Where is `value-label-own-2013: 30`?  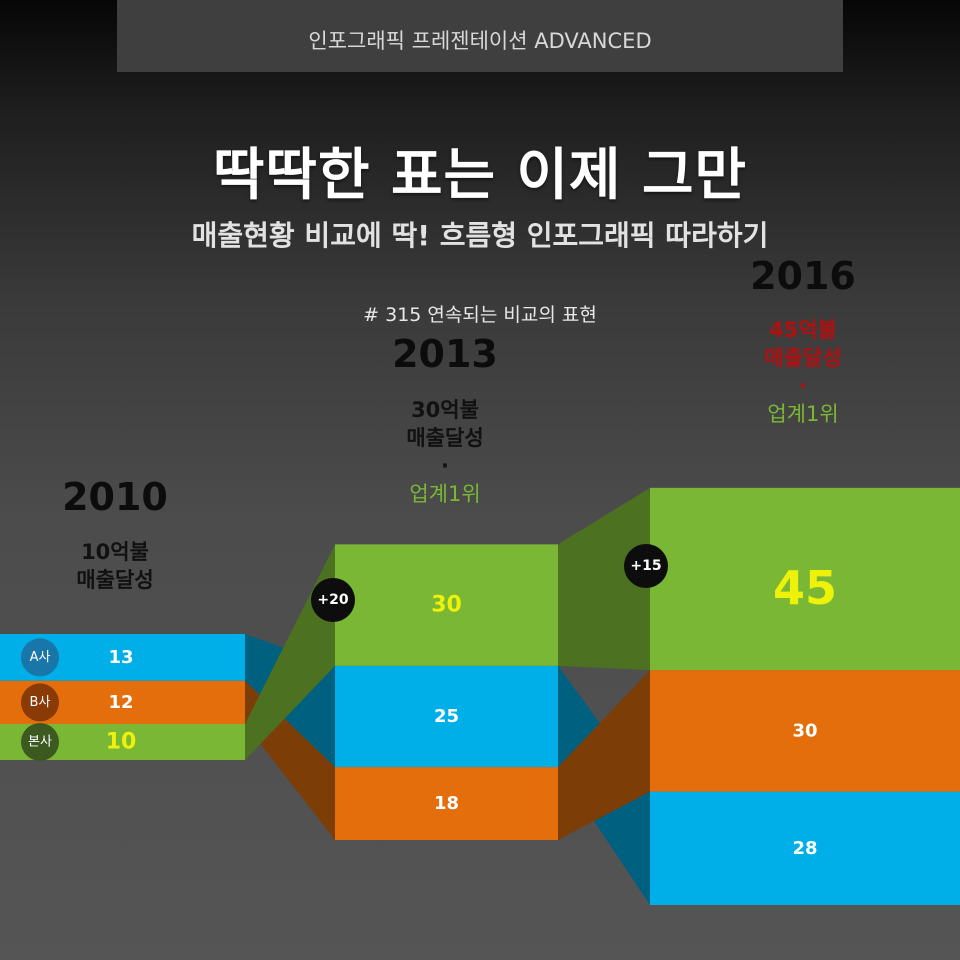
value-label-own-2013: 30 is located at coordinates (446, 605).